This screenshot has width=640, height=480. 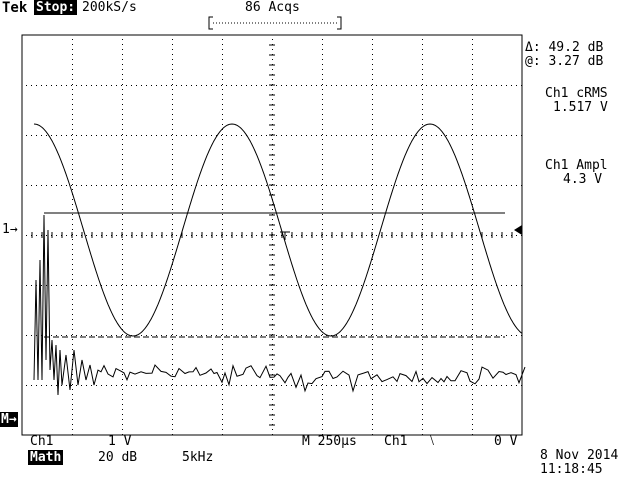 What do you see at coordinates (506, 441) in the screenshot?
I see `trigger-level: 0 V` at bounding box center [506, 441].